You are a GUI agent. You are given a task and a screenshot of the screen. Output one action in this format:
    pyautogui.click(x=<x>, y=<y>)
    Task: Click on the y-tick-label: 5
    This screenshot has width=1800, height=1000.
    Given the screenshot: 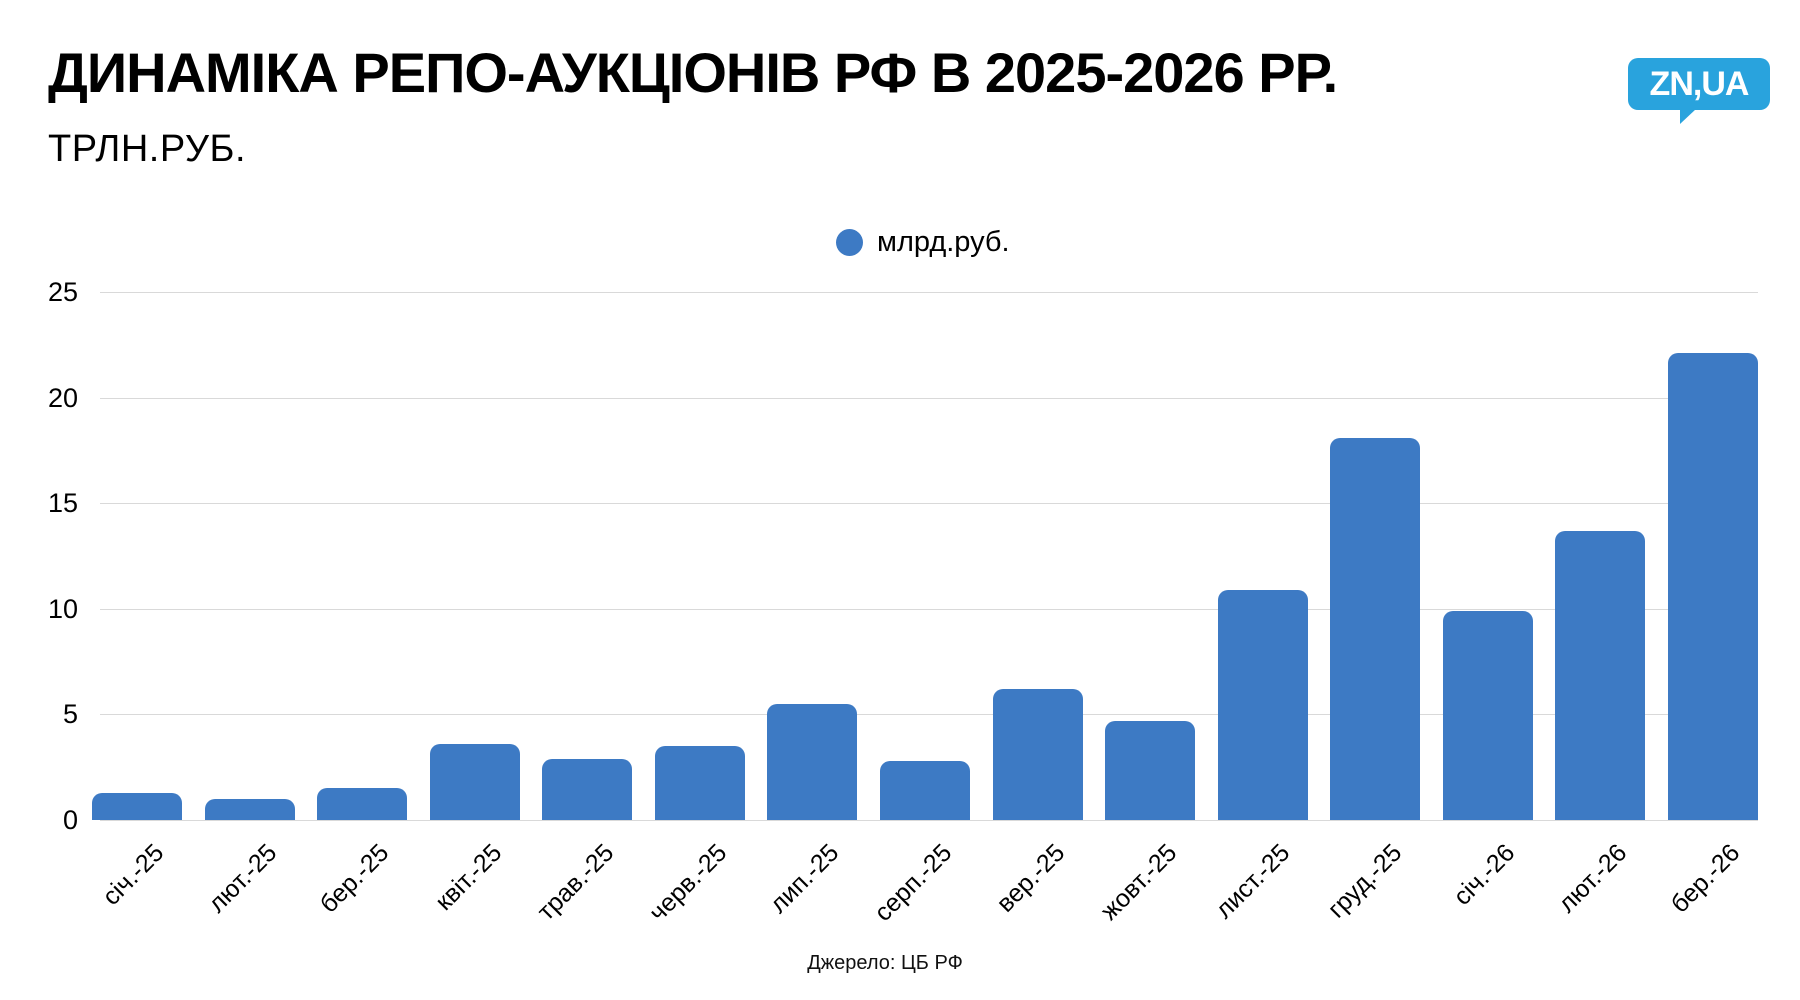 What is the action you would take?
    pyautogui.click(x=70, y=714)
    